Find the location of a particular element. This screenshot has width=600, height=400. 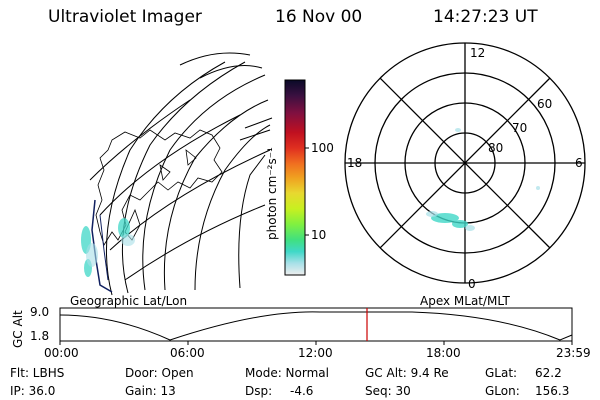

polar-plot-caption: Apex MLat/MLT is located at coordinates (465, 301).